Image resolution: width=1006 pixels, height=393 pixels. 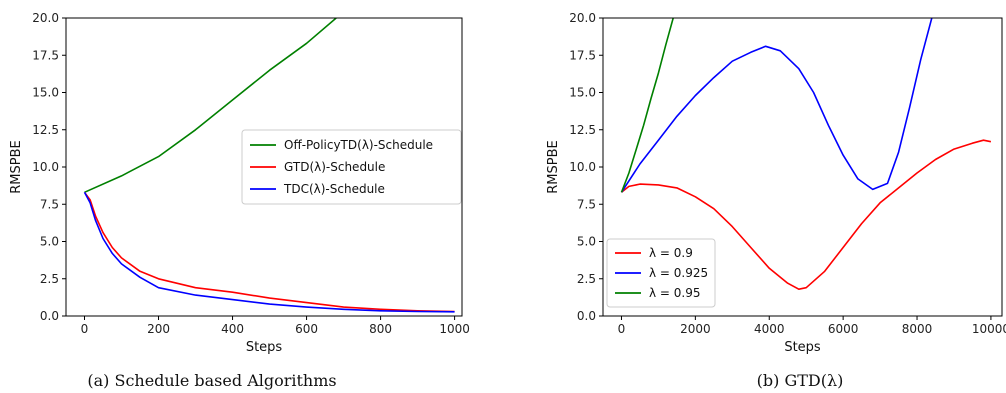 What do you see at coordinates (800, 380) in the screenshot?
I see `panel-caption: (b) GTD(λ)` at bounding box center [800, 380].